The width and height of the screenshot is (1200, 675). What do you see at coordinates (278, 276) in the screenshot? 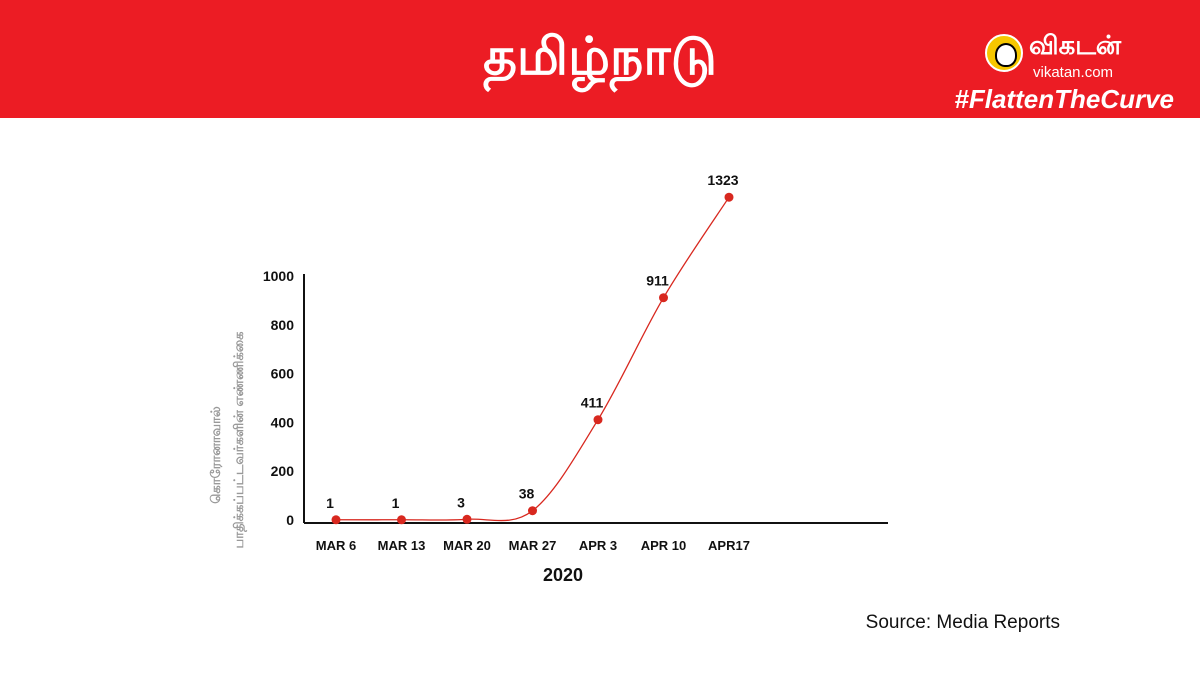
I see `y-tick-label: 1000` at bounding box center [278, 276].